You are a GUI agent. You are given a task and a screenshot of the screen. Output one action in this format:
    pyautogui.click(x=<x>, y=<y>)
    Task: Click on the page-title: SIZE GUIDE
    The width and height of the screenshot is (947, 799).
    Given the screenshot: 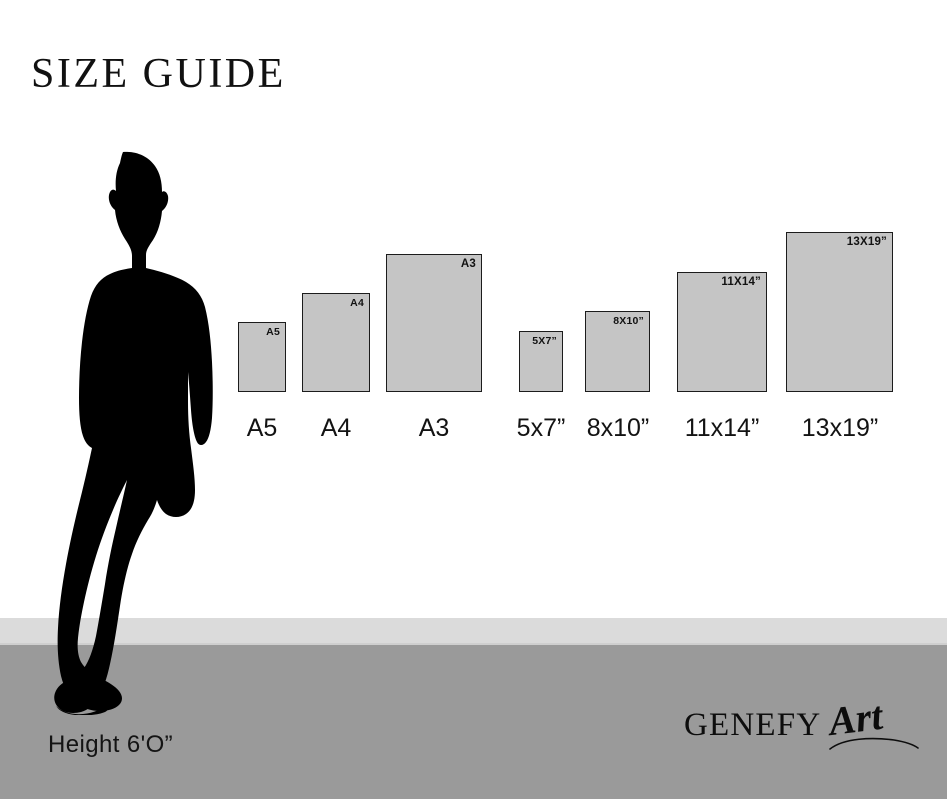 What is the action you would take?
    pyautogui.click(x=158, y=74)
    